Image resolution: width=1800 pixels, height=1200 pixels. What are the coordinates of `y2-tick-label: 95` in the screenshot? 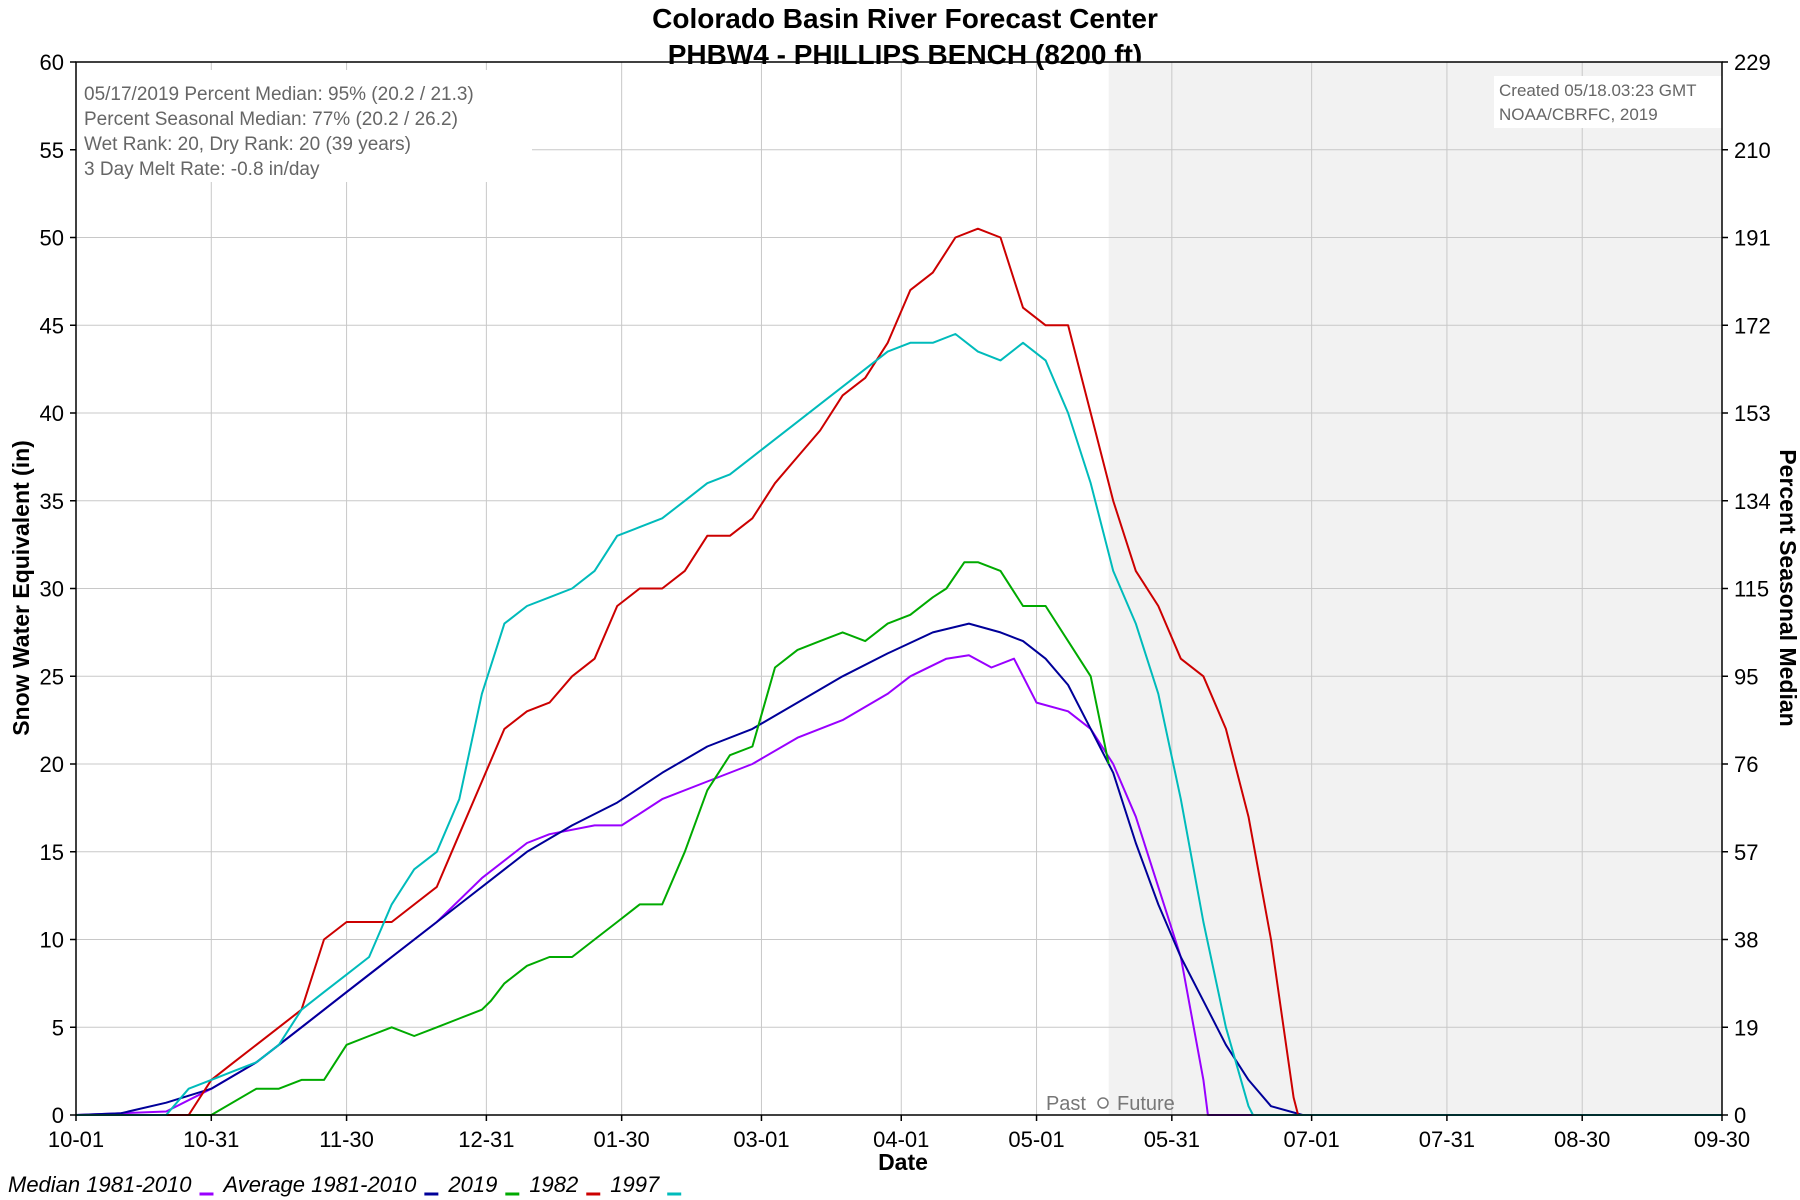 It's located at (1746, 676).